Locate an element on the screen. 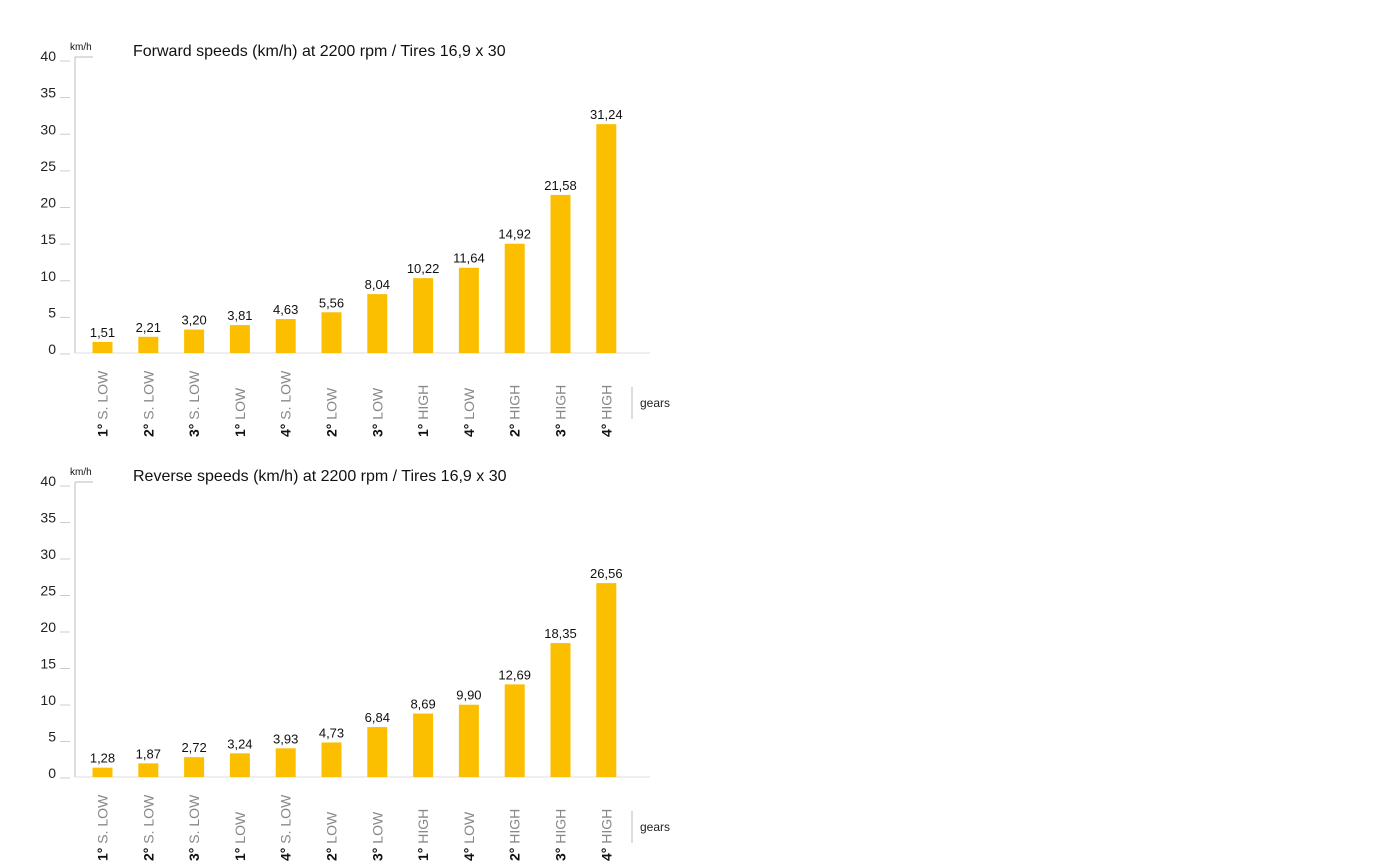 The width and height of the screenshot is (1400, 867). data-label: 10,22 is located at coordinates (423, 268).